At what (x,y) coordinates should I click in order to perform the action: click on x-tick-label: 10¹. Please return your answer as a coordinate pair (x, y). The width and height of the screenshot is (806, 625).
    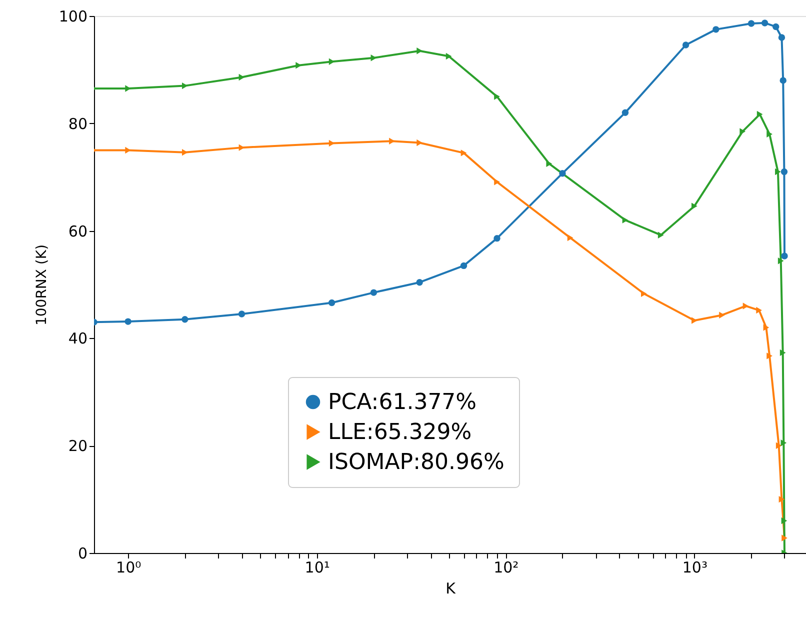
    Looking at the image, I should click on (317, 567).